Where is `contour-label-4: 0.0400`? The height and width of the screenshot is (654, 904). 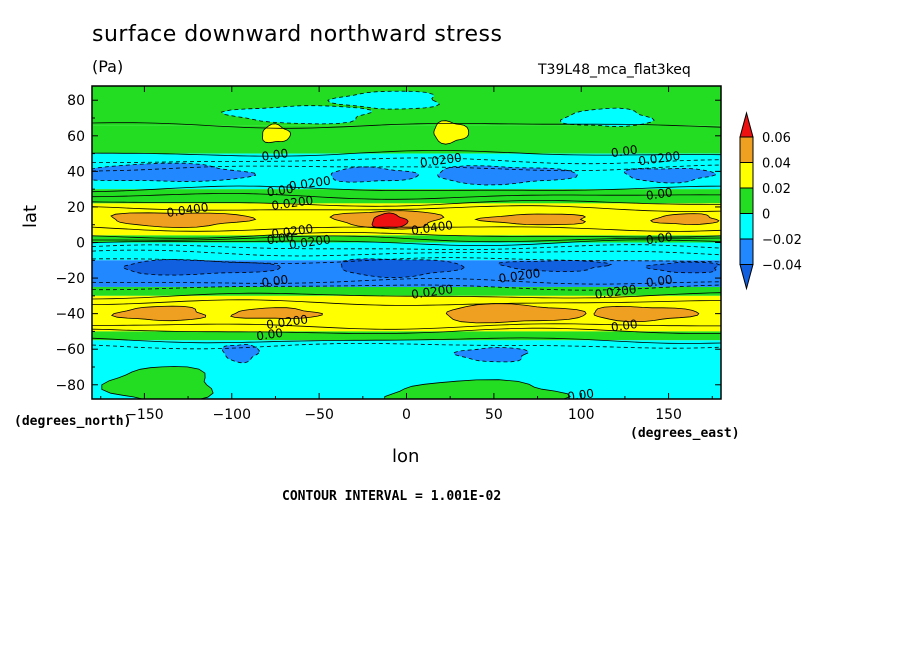
contour-label-4: 0.0400 is located at coordinates (188, 210).